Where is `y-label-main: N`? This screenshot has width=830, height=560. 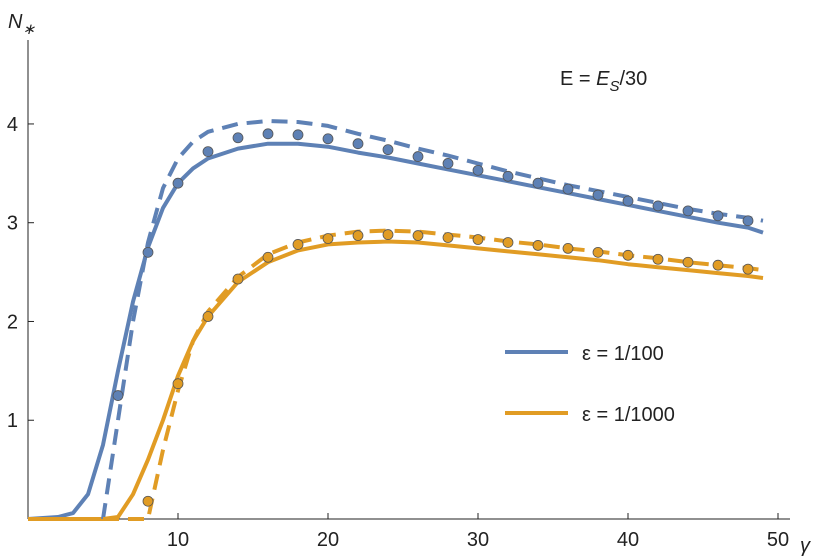 y-label-main: N is located at coordinates (15, 22).